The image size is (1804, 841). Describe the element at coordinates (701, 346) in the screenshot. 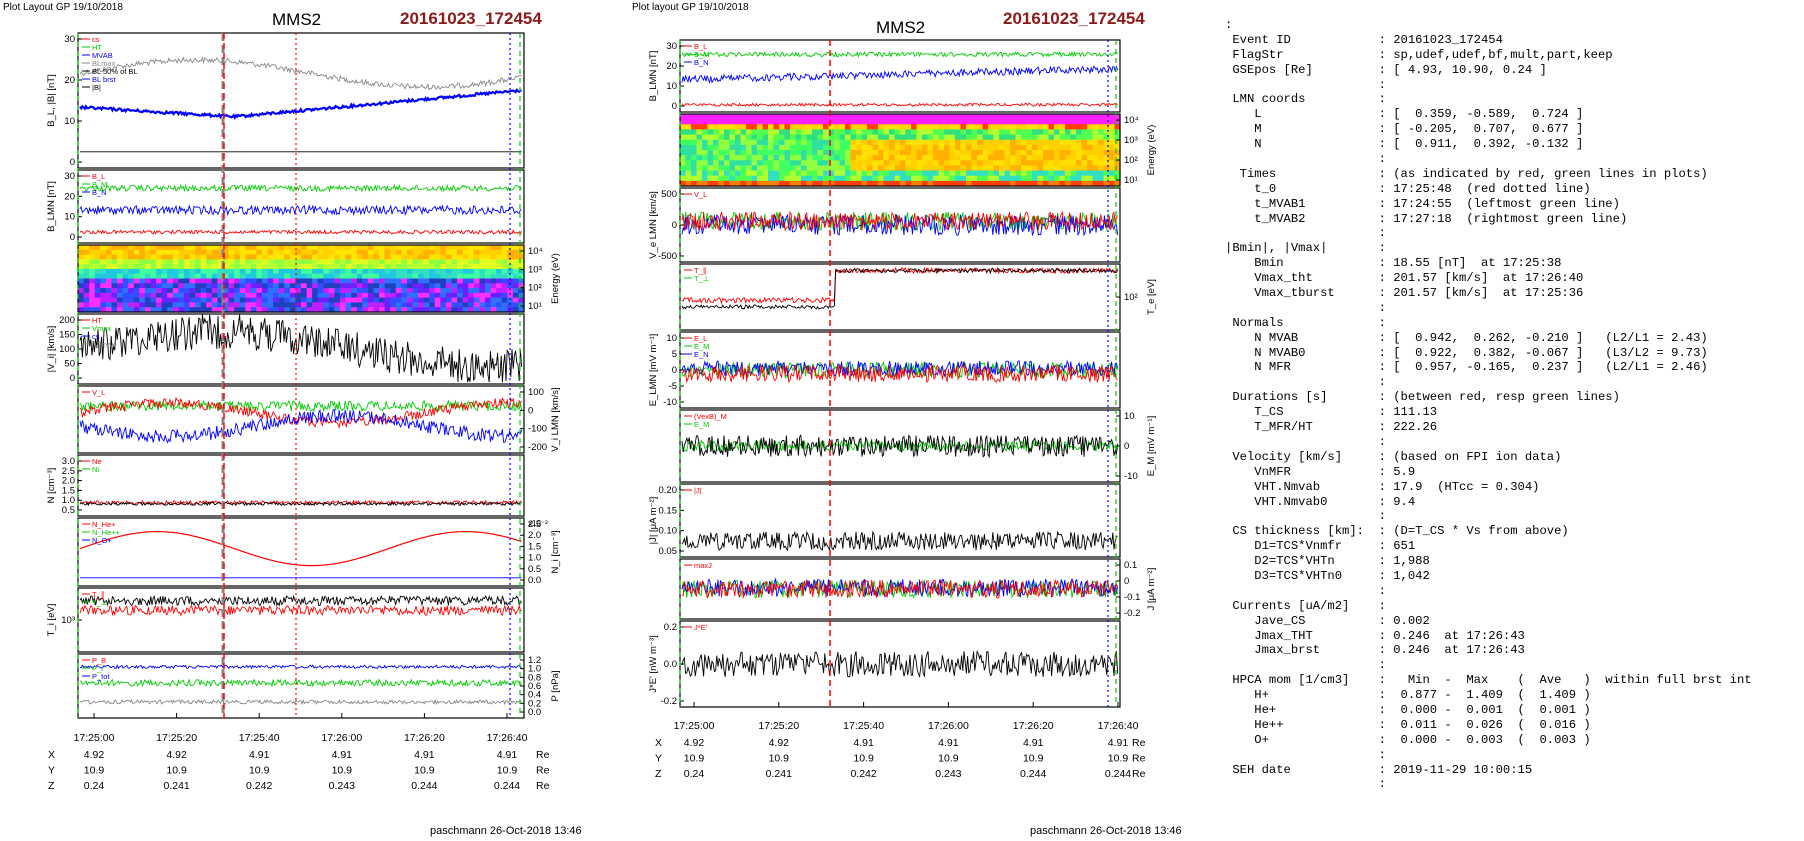

I see `legend-entry: E_M` at that location.